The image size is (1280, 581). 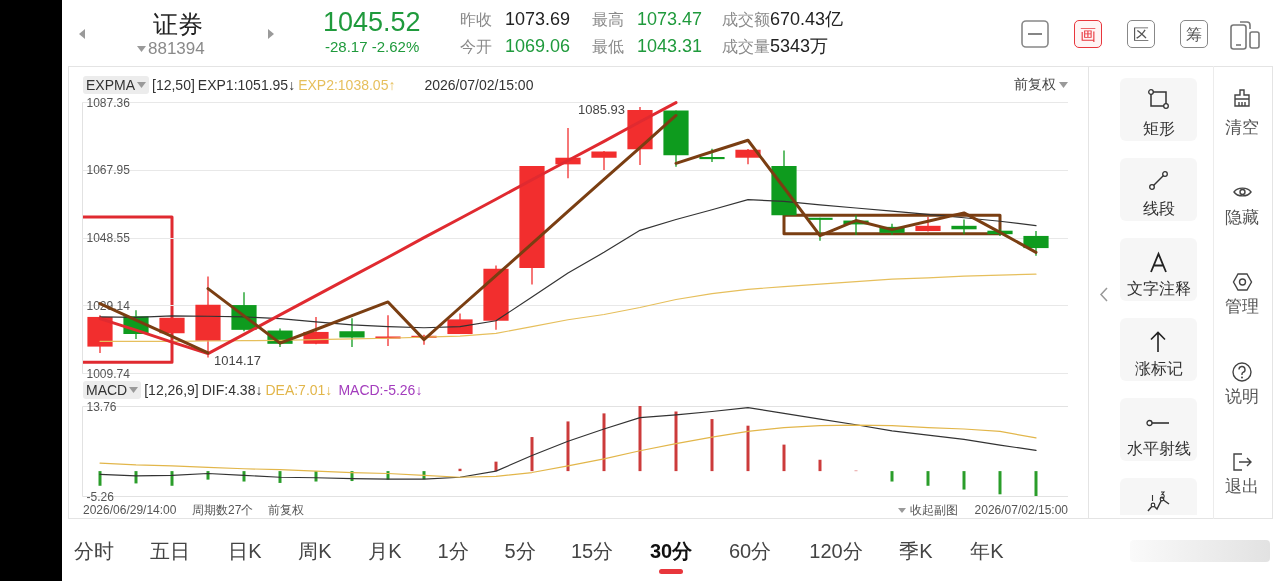 What do you see at coordinates (116, 85) in the screenshot?
I see `dropdown-button: EXPMA` at bounding box center [116, 85].